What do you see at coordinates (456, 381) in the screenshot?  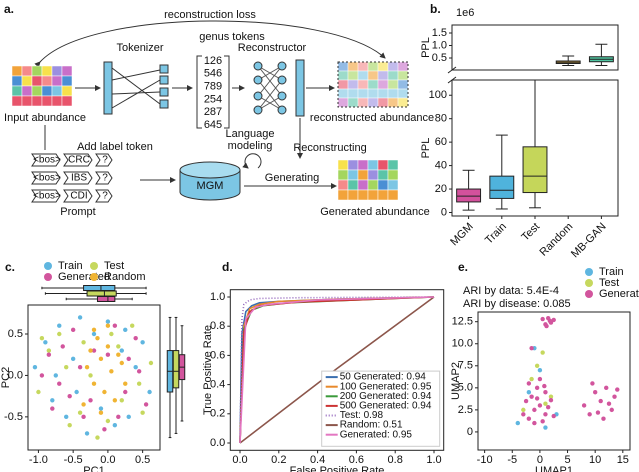 I see `y-axis-label: UMAP2` at bounding box center [456, 381].